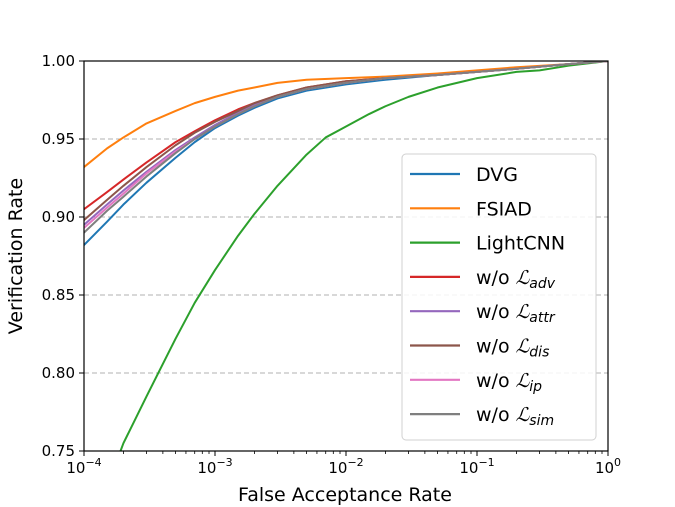 The height and width of the screenshot is (507, 675). Describe the element at coordinates (16, 256) in the screenshot. I see `y-axis-label: Verification Rate` at that location.